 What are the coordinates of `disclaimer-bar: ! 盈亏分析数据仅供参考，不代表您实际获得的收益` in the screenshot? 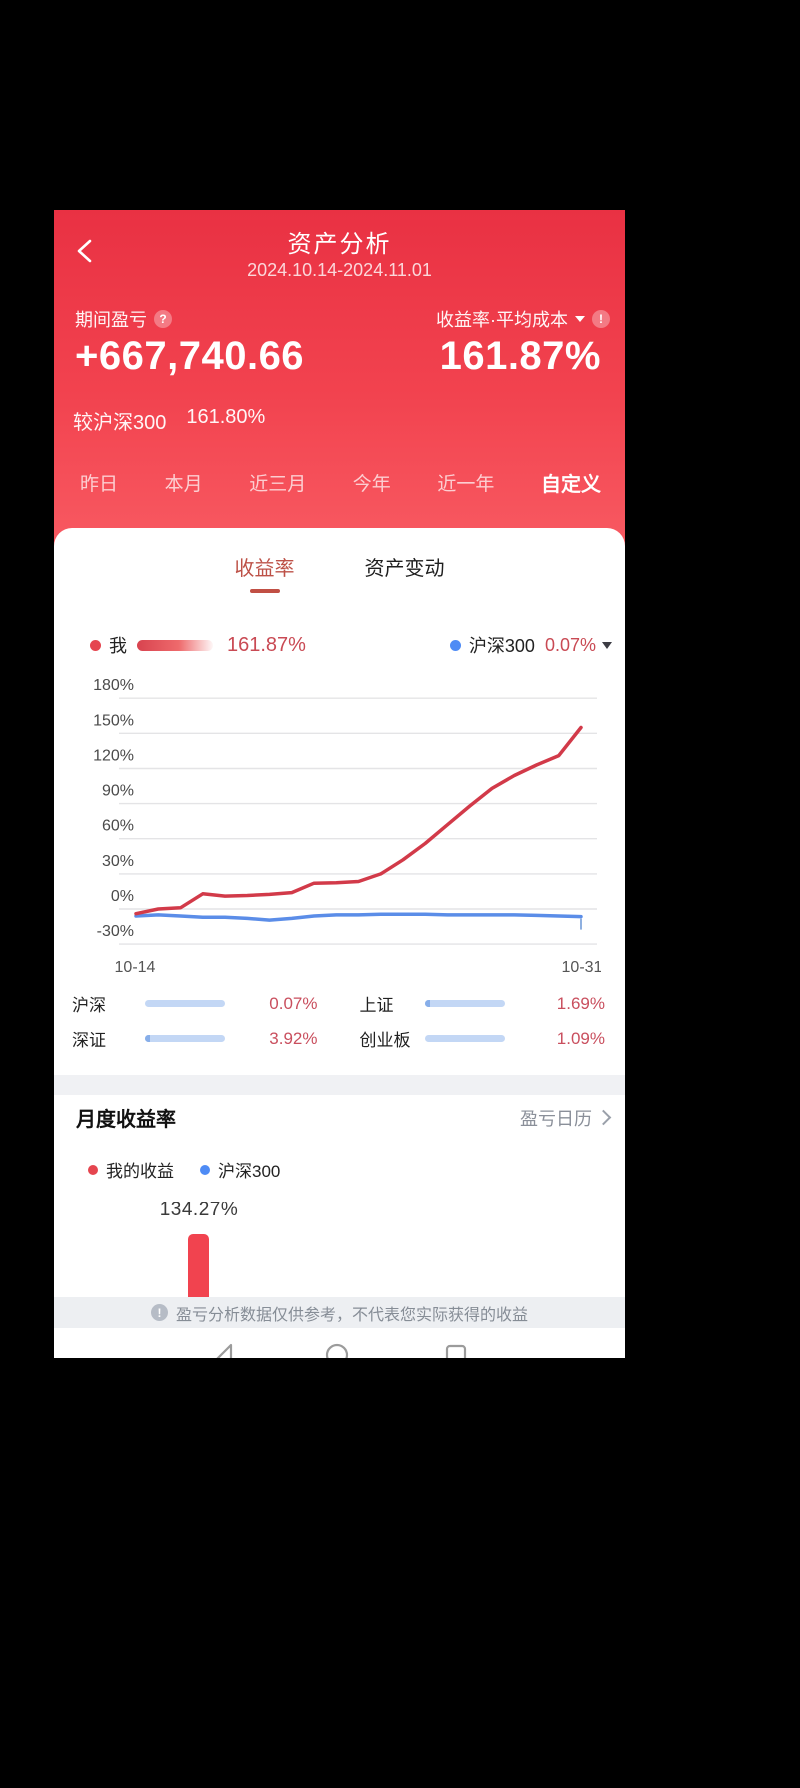 It's located at (339, 1312).